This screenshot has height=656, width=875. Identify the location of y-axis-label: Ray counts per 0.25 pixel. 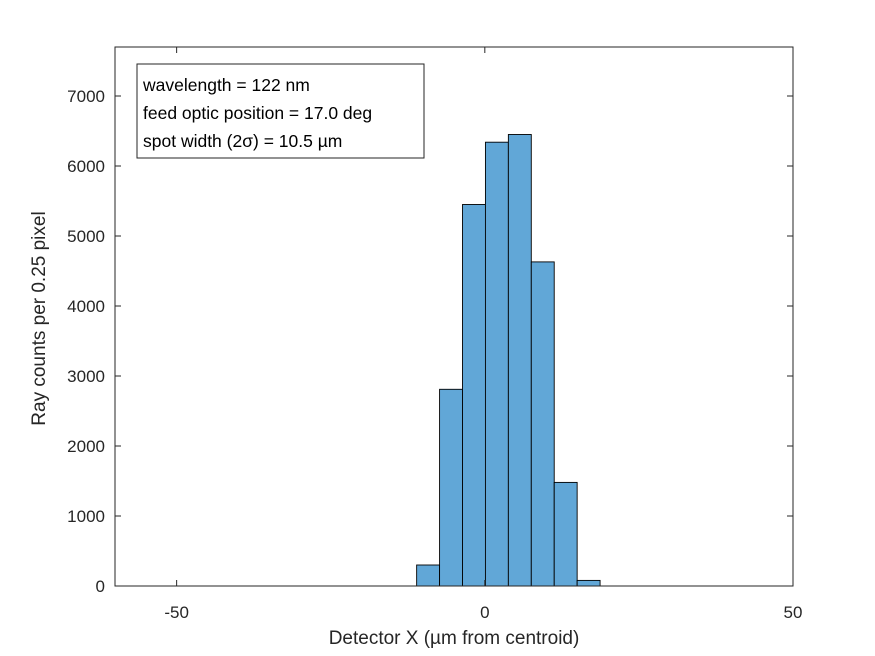
(39, 318).